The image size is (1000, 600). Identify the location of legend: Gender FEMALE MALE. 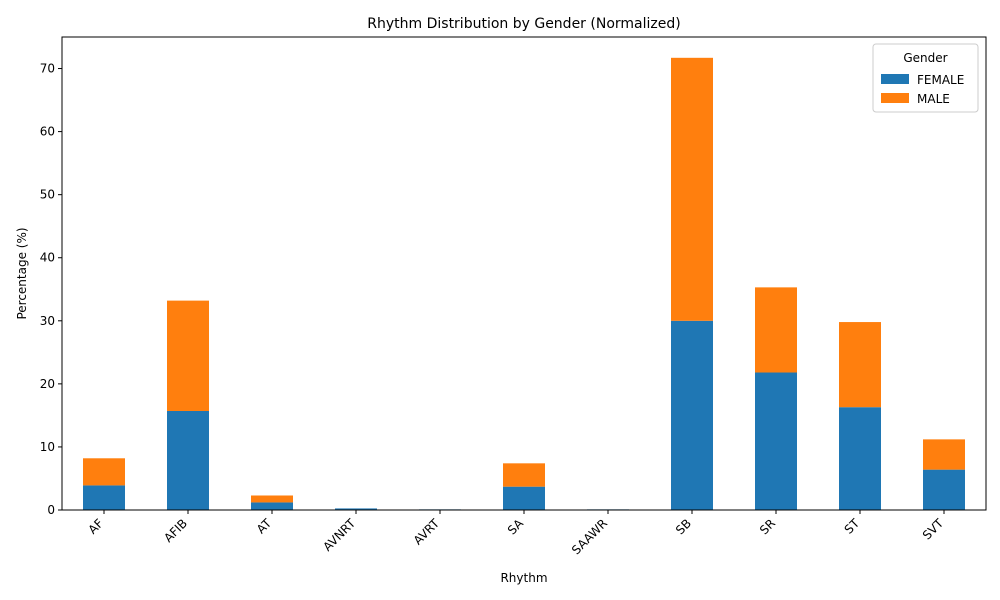
(925, 78).